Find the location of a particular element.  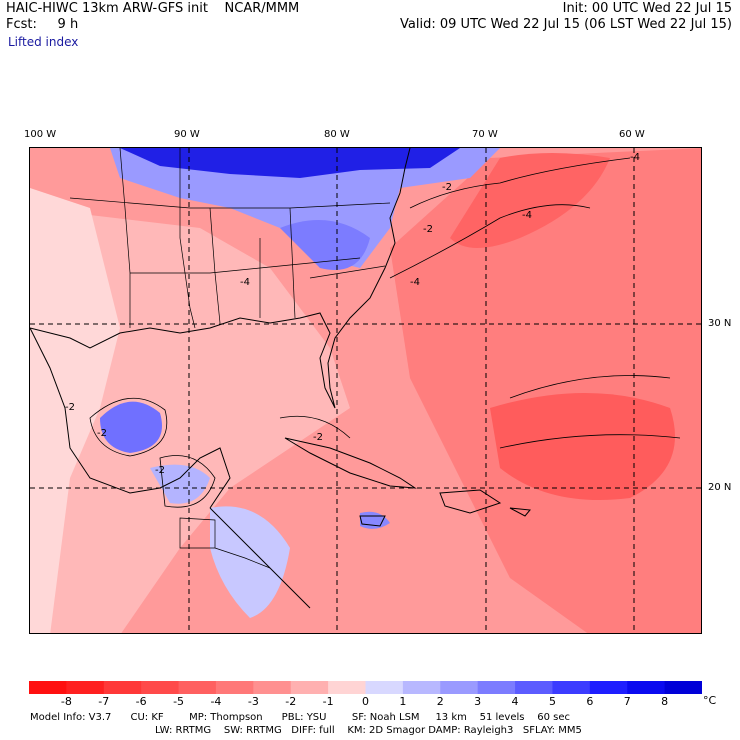

lat-label-30n: 30 N is located at coordinates (720, 323).